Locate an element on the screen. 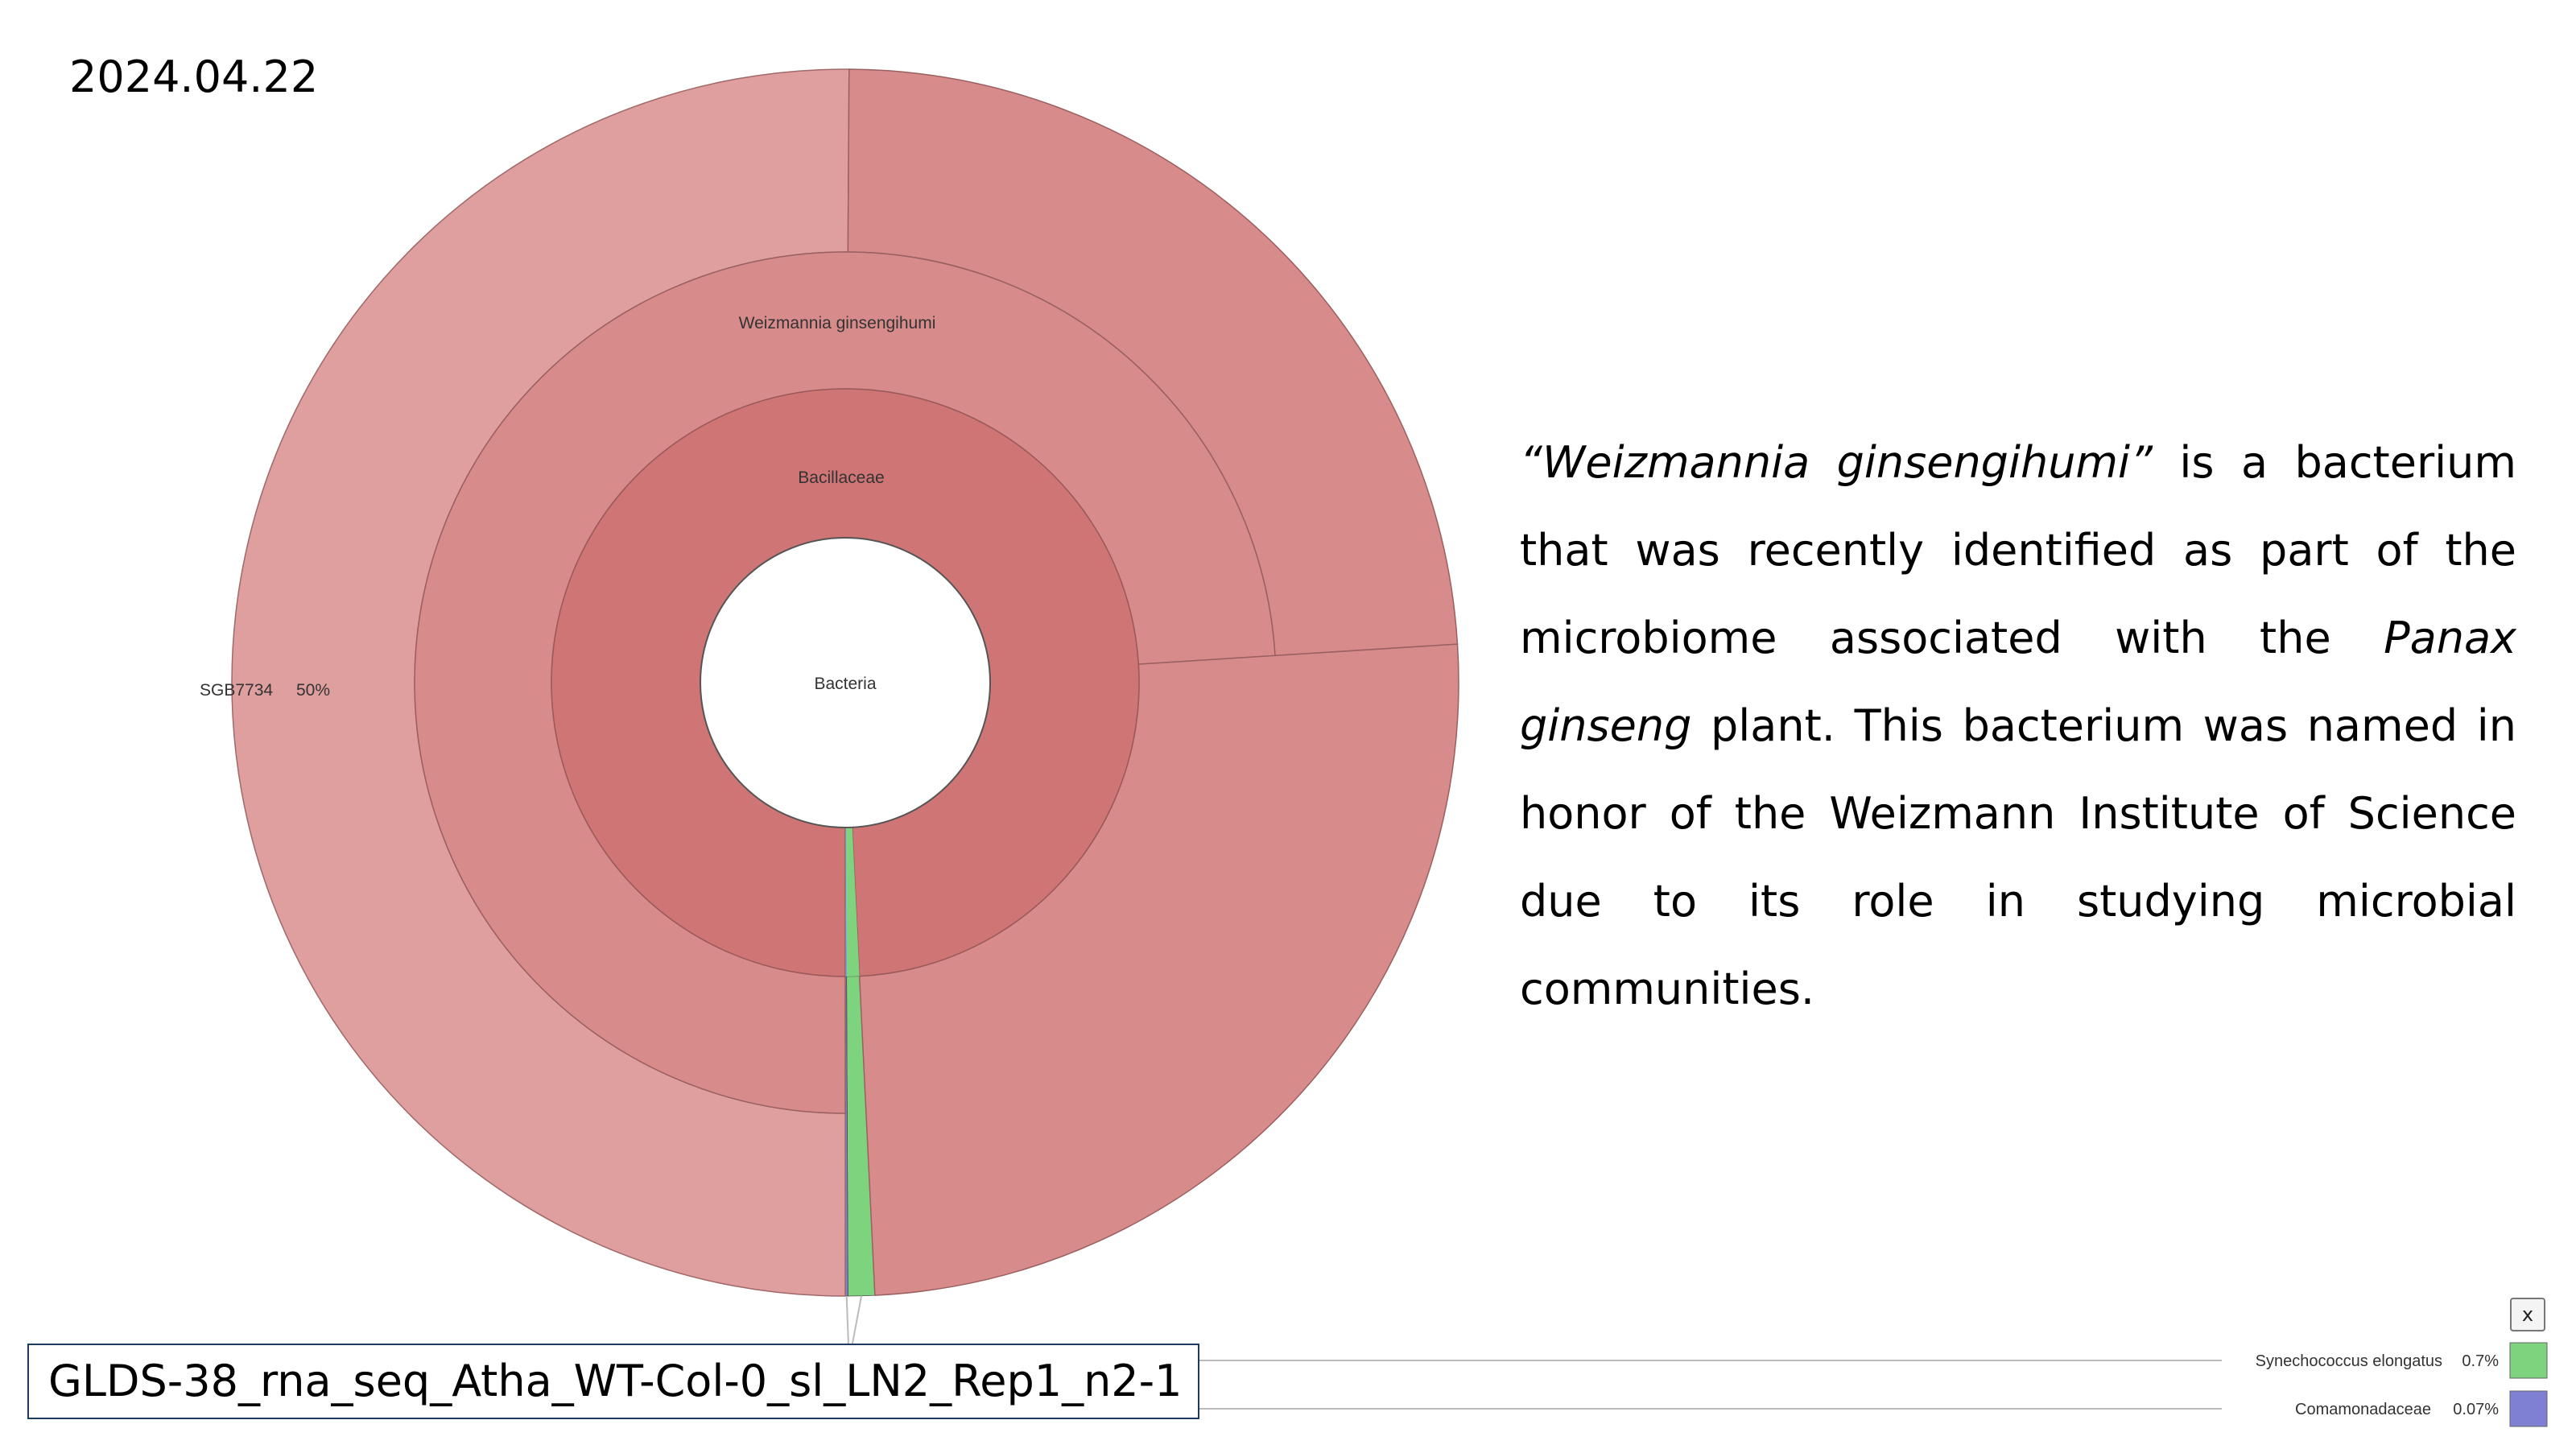 This screenshot has height=1449, width=2576. segment-synechococcus-elongatus is located at coordinates (852, 901).